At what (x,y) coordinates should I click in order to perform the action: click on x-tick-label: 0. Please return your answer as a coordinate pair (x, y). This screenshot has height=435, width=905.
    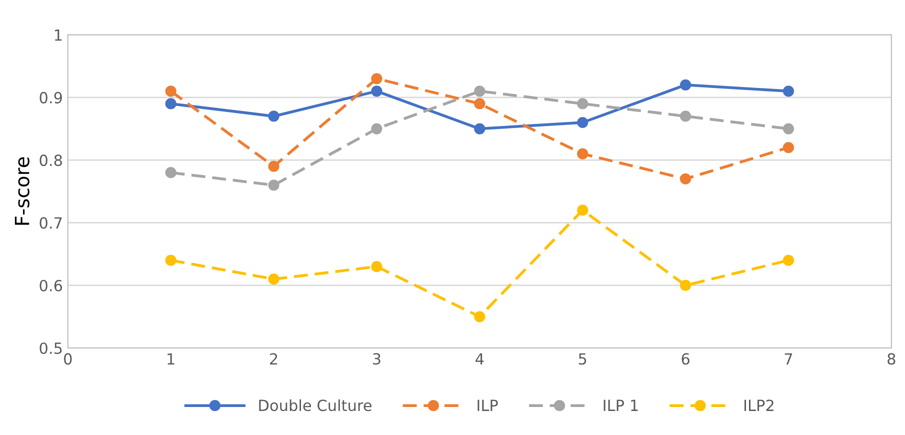
    Looking at the image, I should click on (68, 359).